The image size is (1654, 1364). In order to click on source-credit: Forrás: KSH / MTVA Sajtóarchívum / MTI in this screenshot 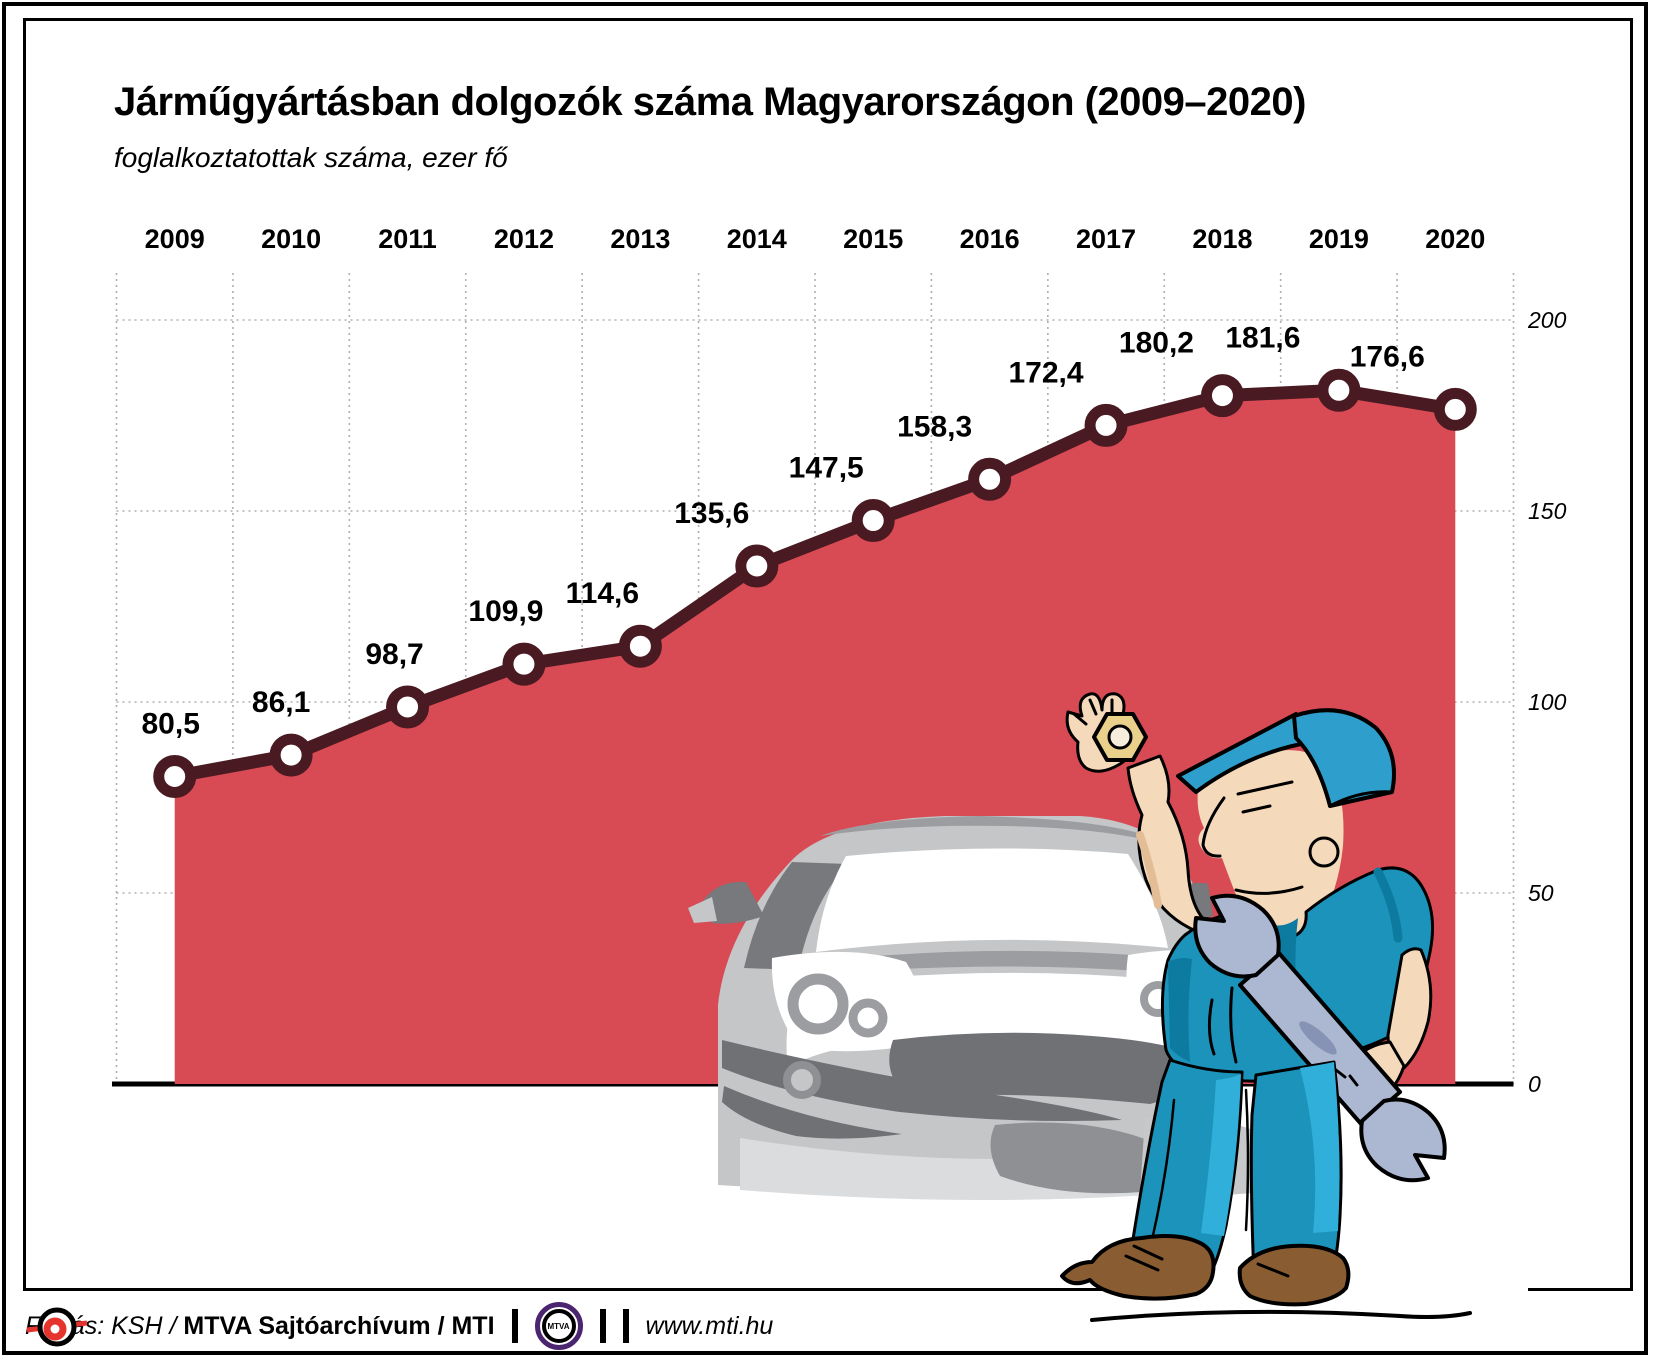, I will do `click(260, 1326)`.